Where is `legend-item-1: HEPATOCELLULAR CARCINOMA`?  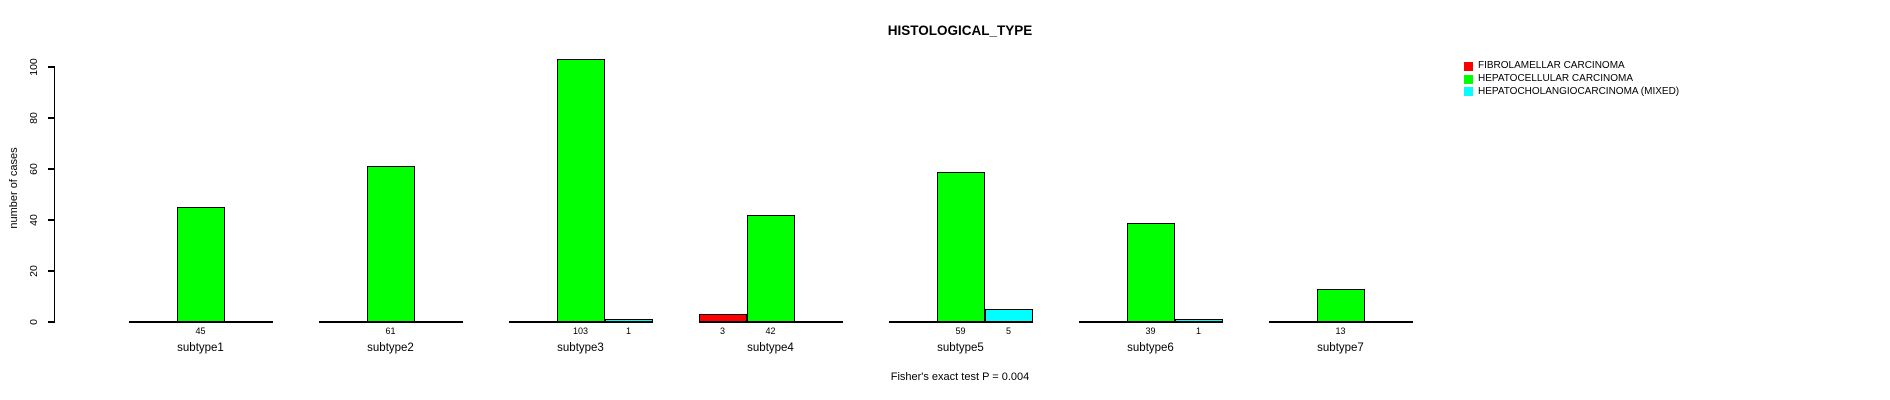 legend-item-1: HEPATOCELLULAR CARCINOMA is located at coordinates (1571, 79).